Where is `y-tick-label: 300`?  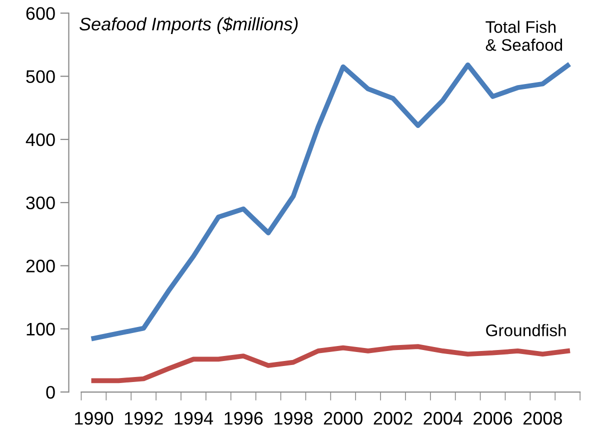 y-tick-label: 300 is located at coordinates (40, 203).